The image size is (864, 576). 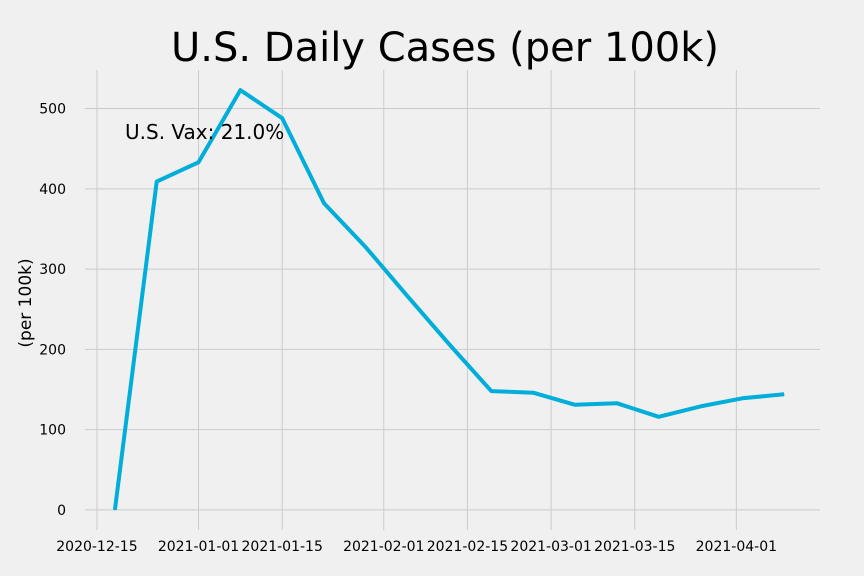 What do you see at coordinates (467, 547) in the screenshot?
I see `x-tick-label: 2021-02-15` at bounding box center [467, 547].